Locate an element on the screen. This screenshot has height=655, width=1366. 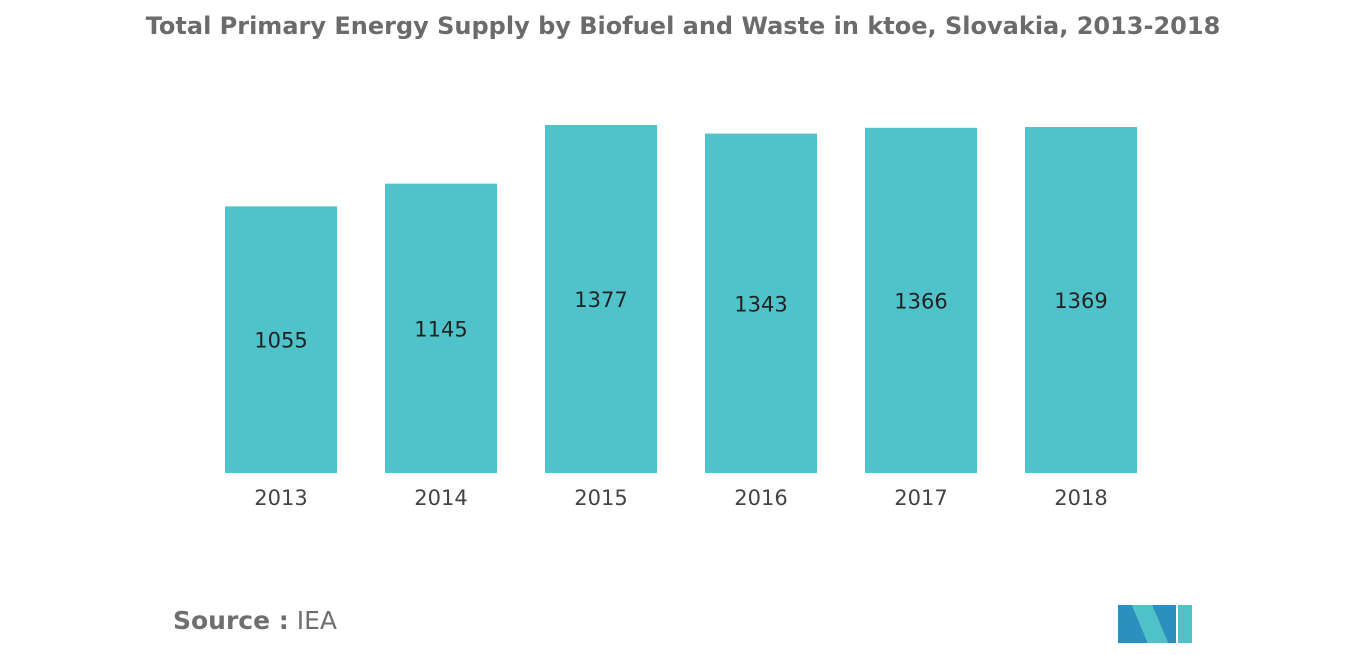
bar-2016 is located at coordinates (761, 303).